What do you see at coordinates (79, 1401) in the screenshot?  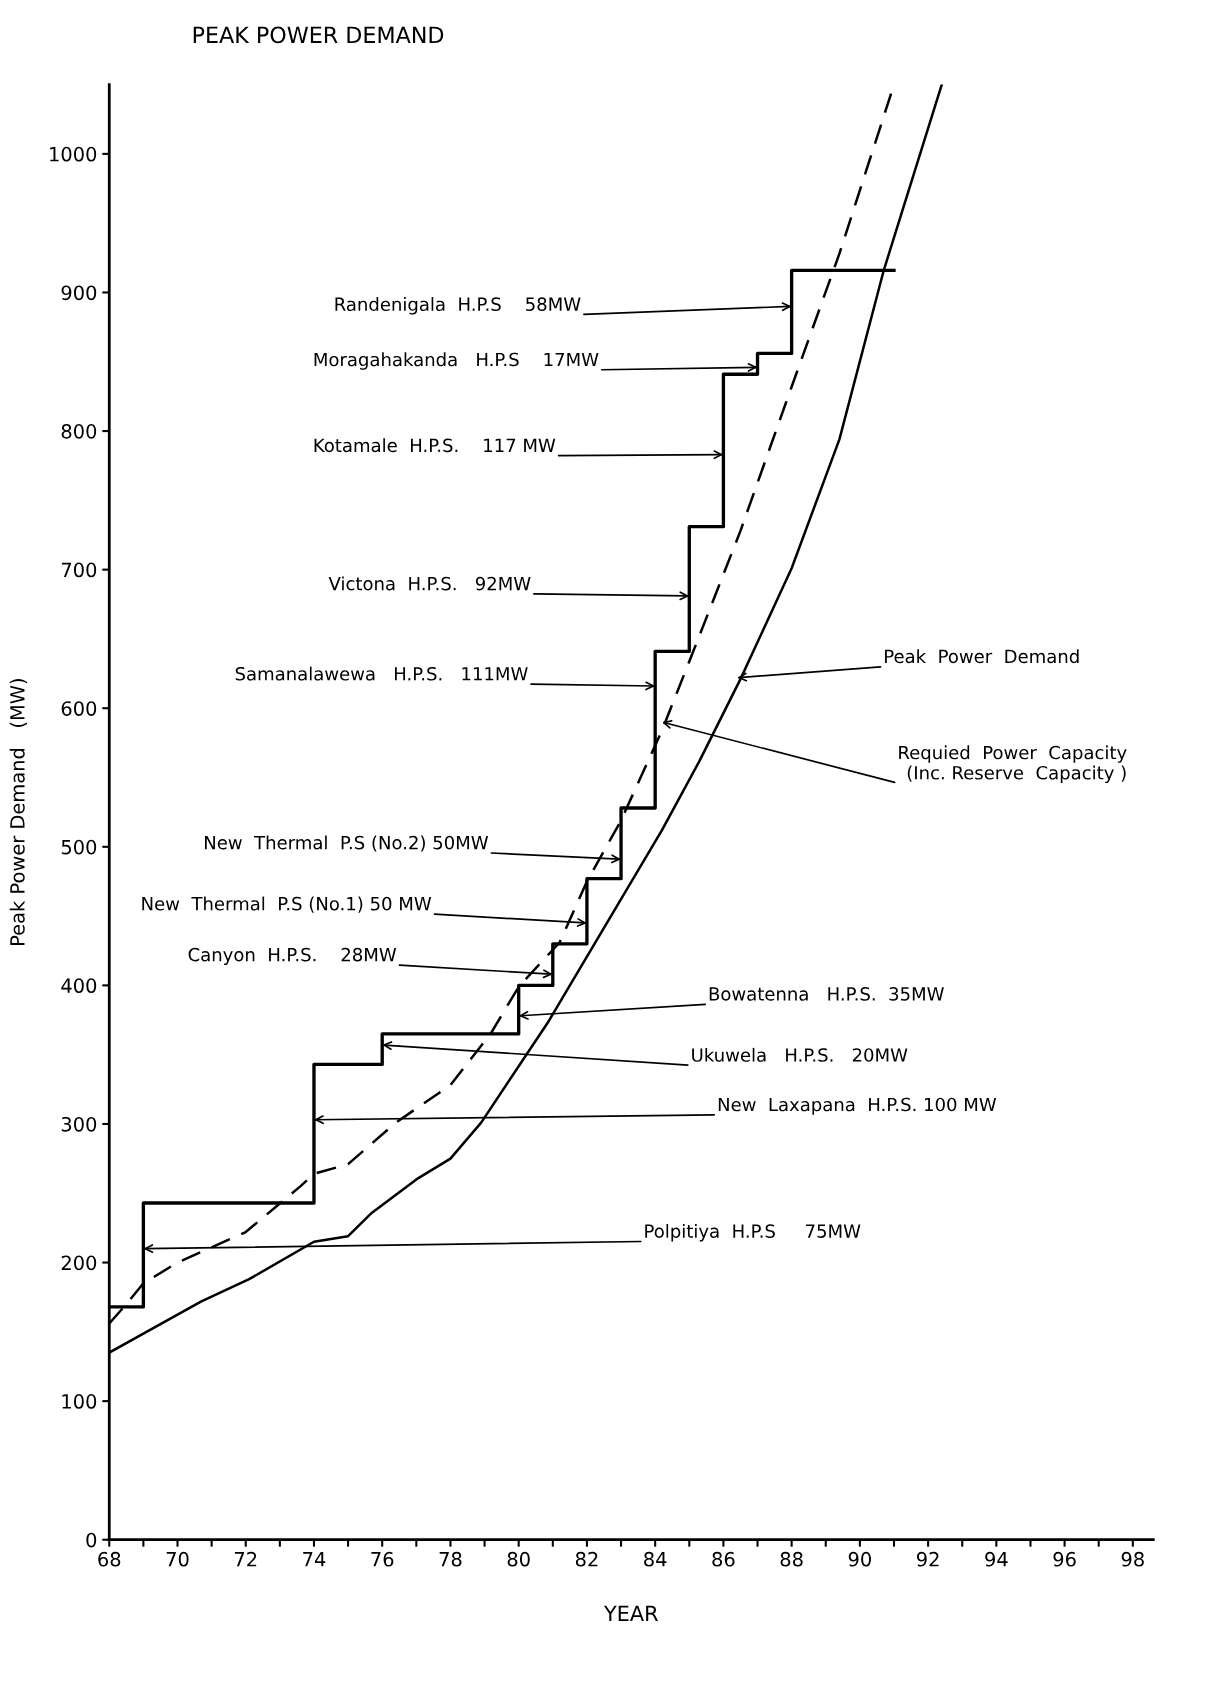 I see `y-tick-label: 100` at bounding box center [79, 1401].